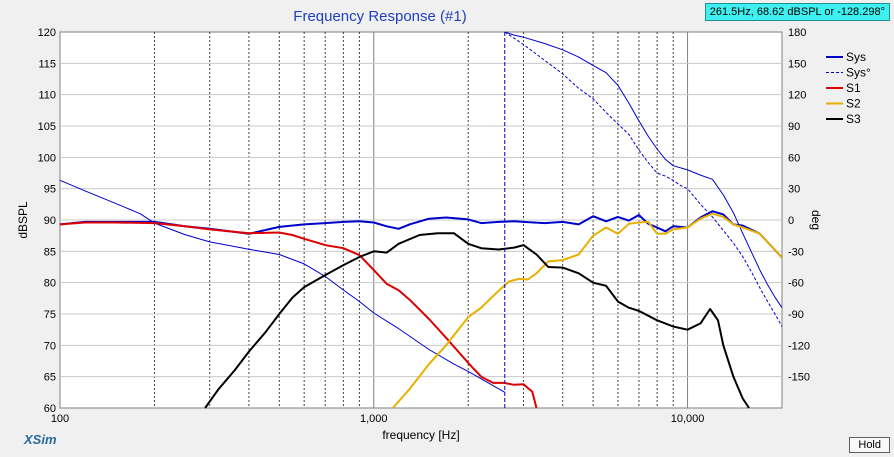  Describe the element at coordinates (796, 315) in the screenshot. I see `y2-tick-label: -90` at that location.